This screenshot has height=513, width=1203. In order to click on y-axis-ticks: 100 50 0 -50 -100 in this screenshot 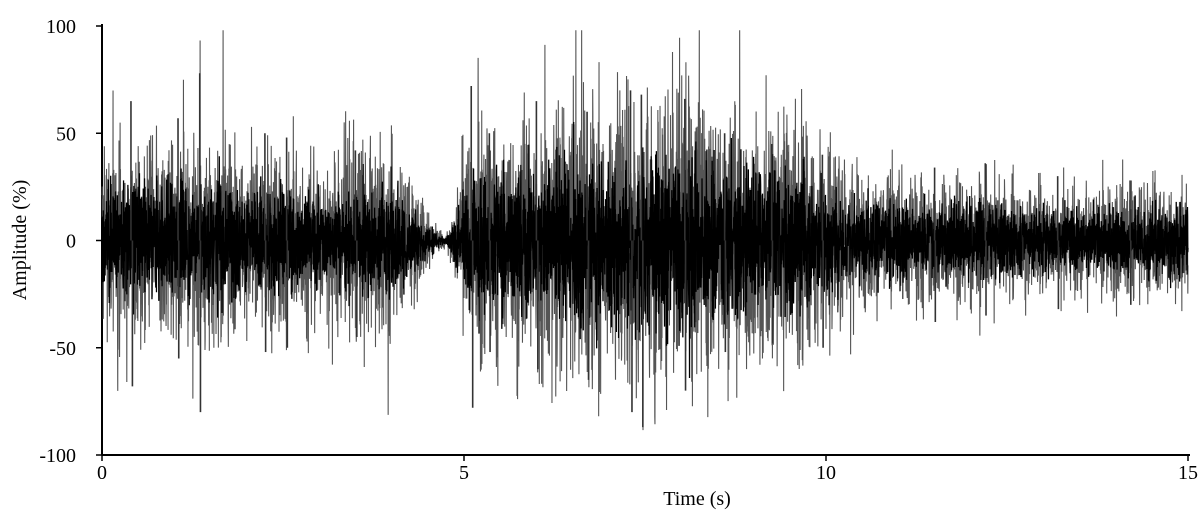, I will do `click(70, 241)`.